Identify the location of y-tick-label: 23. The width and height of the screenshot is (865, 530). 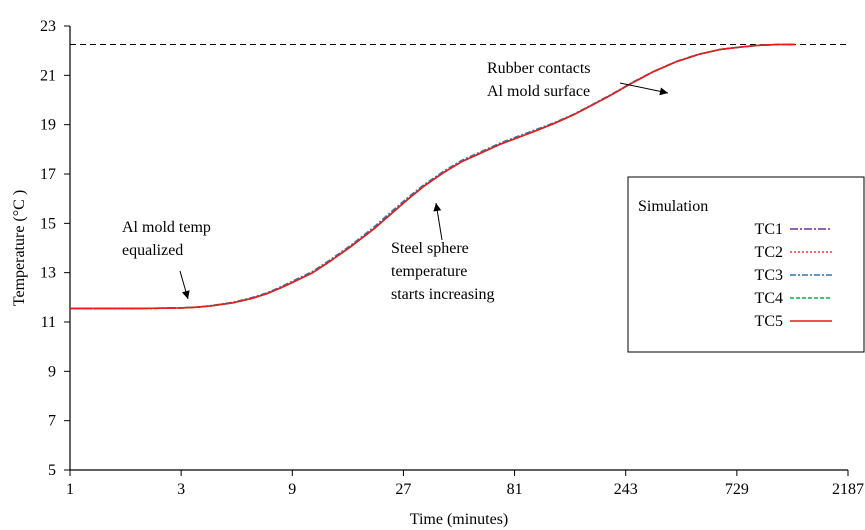
(48, 26).